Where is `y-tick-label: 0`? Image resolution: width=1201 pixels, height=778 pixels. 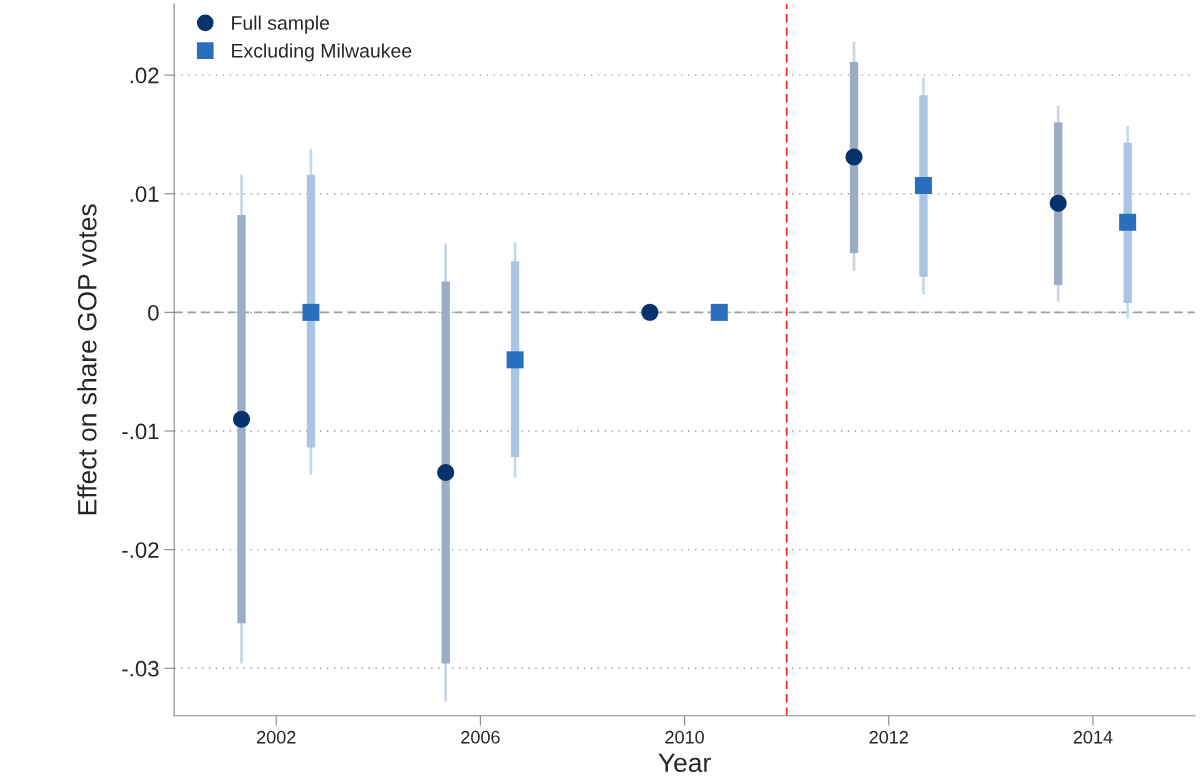
y-tick-label: 0 is located at coordinates (153, 312).